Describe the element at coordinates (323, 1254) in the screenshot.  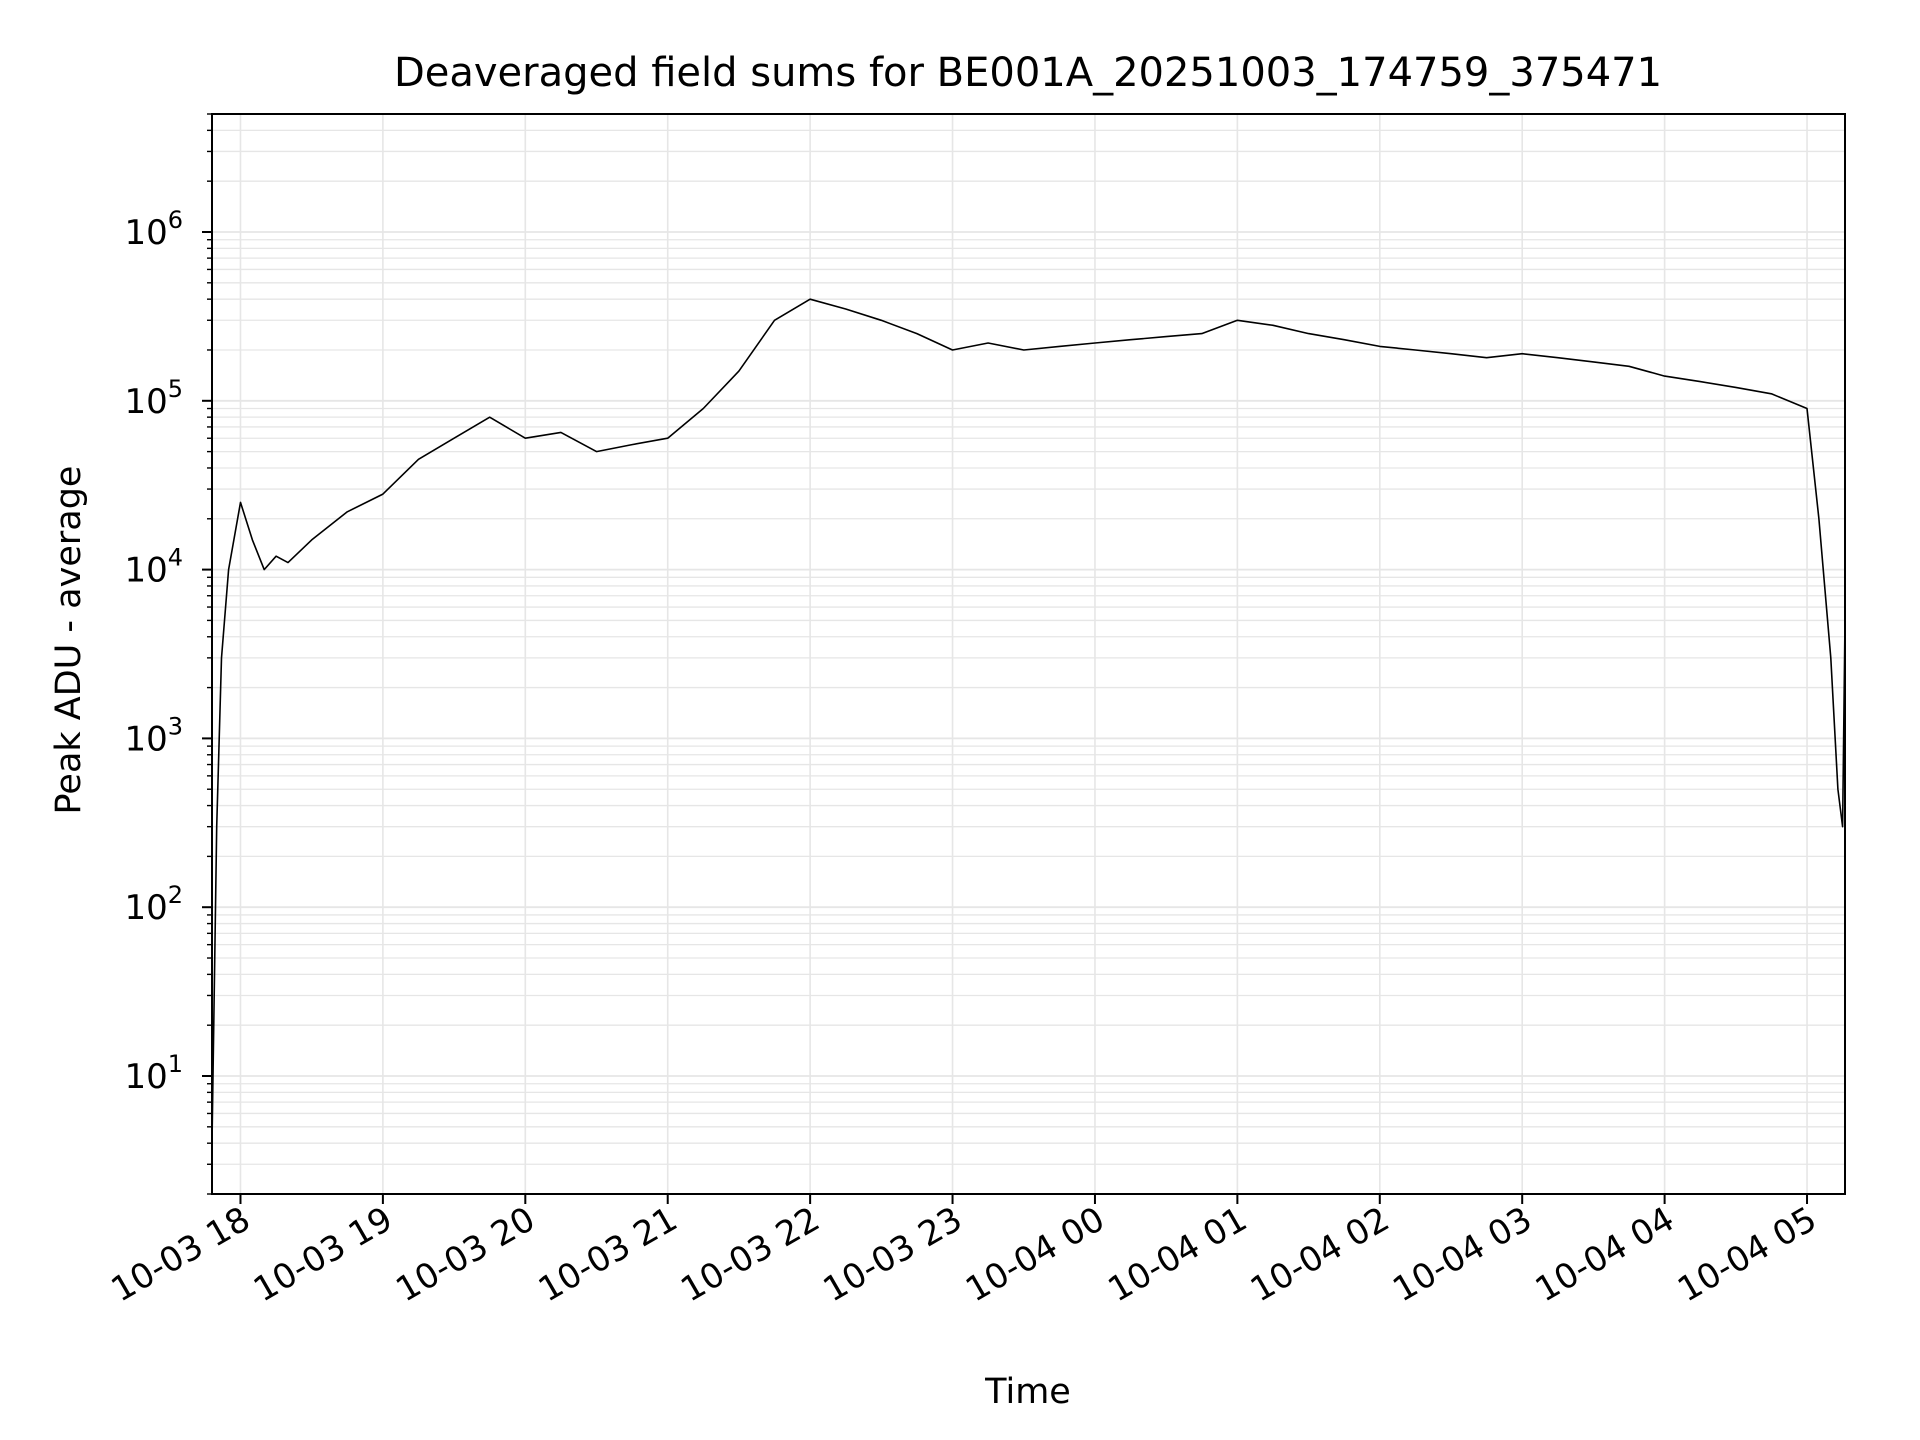
I see `x-tick-label: 10-03 19` at that location.